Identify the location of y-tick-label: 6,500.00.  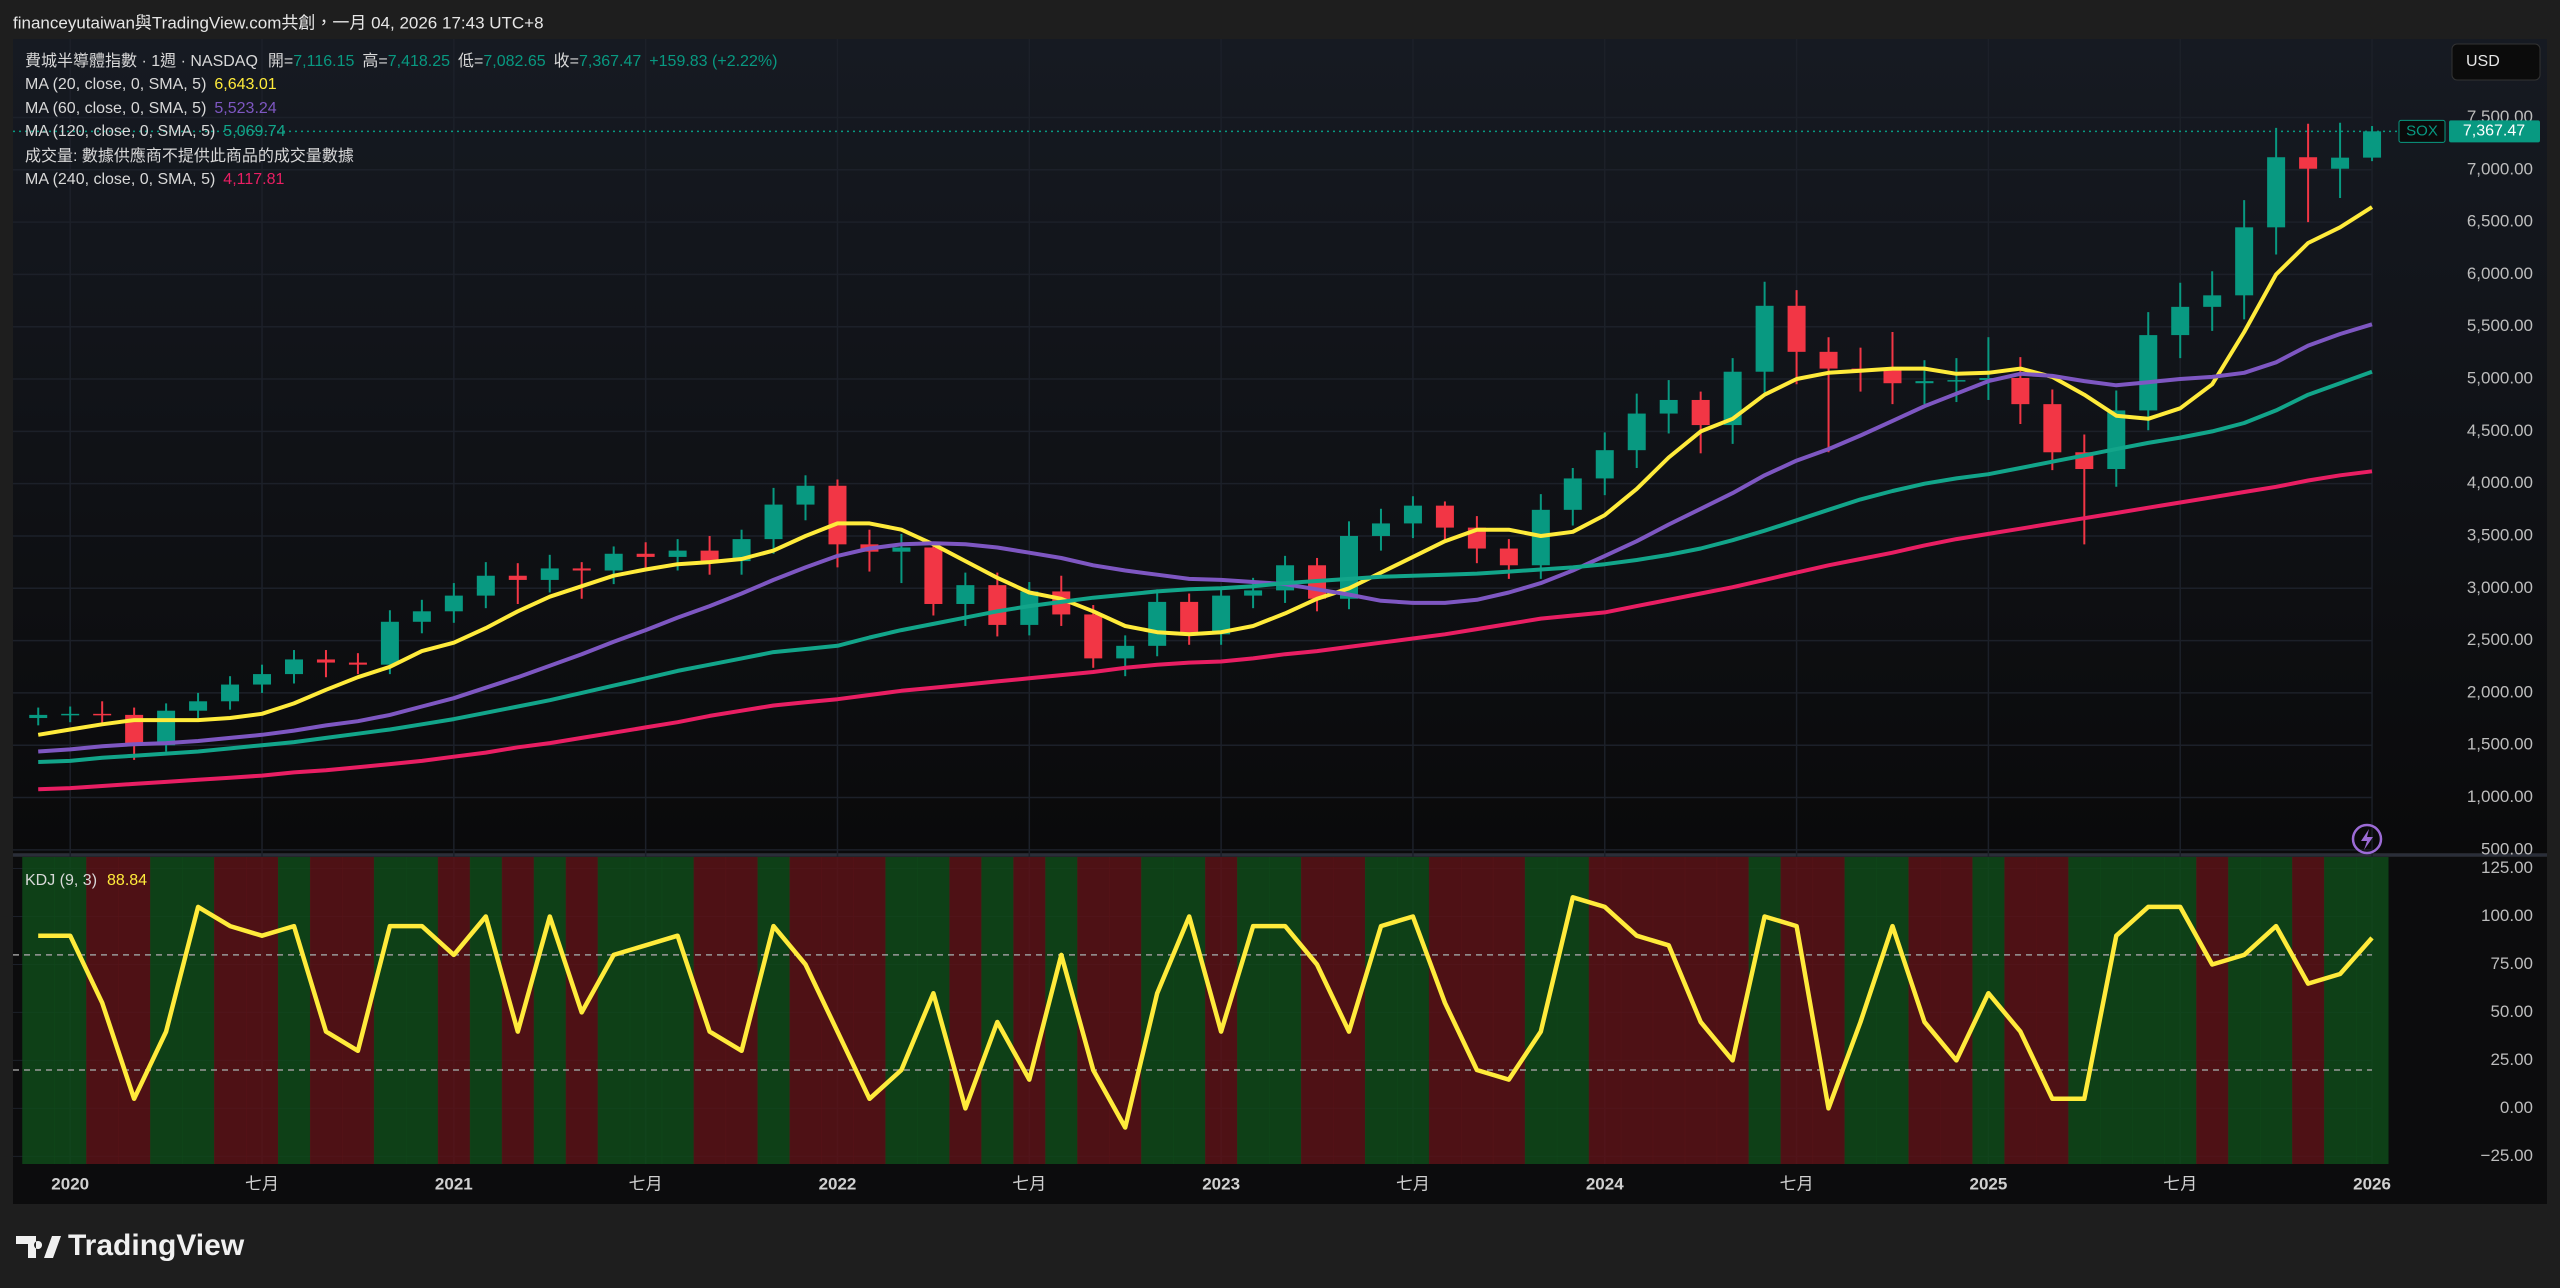
(2500, 221).